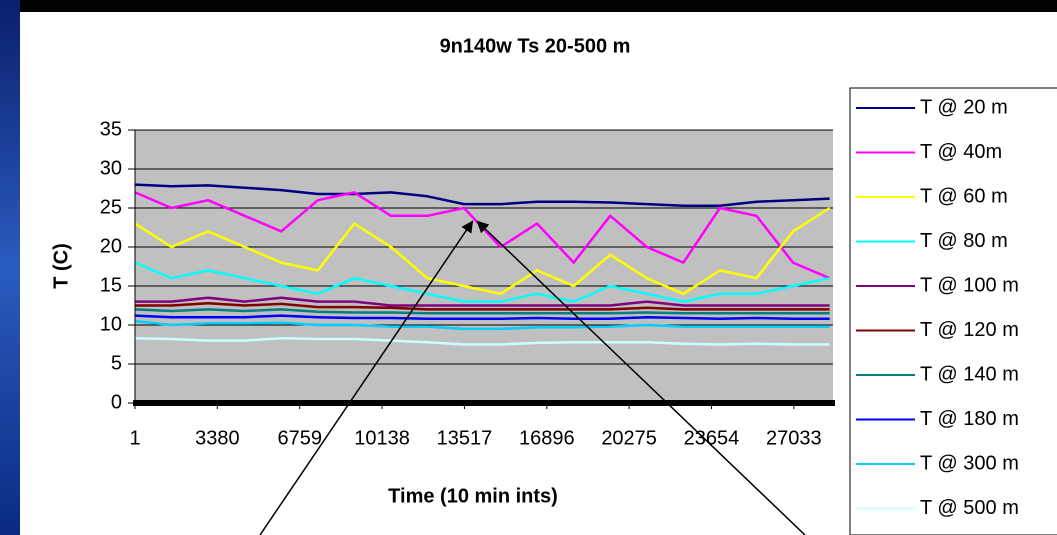  What do you see at coordinates (473, 496) in the screenshot?
I see `x-axis-label: Time (10 min ints)` at bounding box center [473, 496].